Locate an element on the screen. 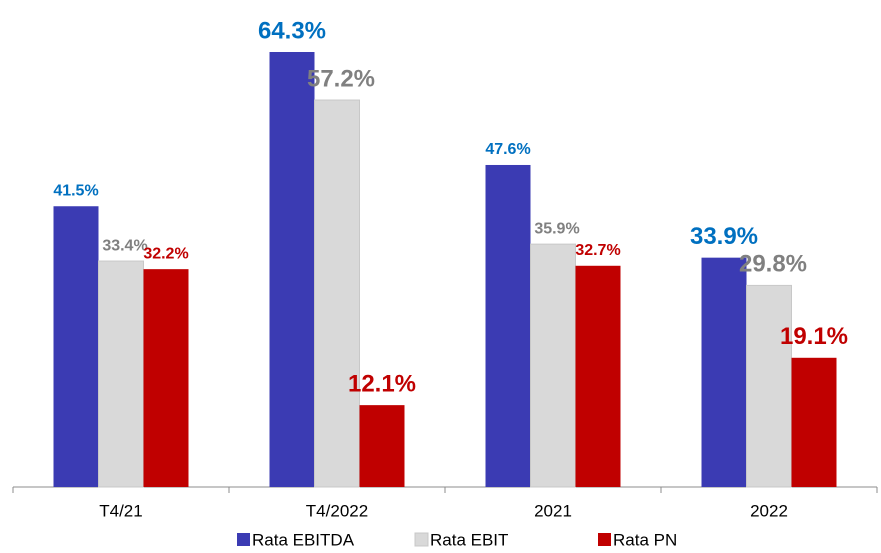  data-label: 29.8% is located at coordinates (773, 264).